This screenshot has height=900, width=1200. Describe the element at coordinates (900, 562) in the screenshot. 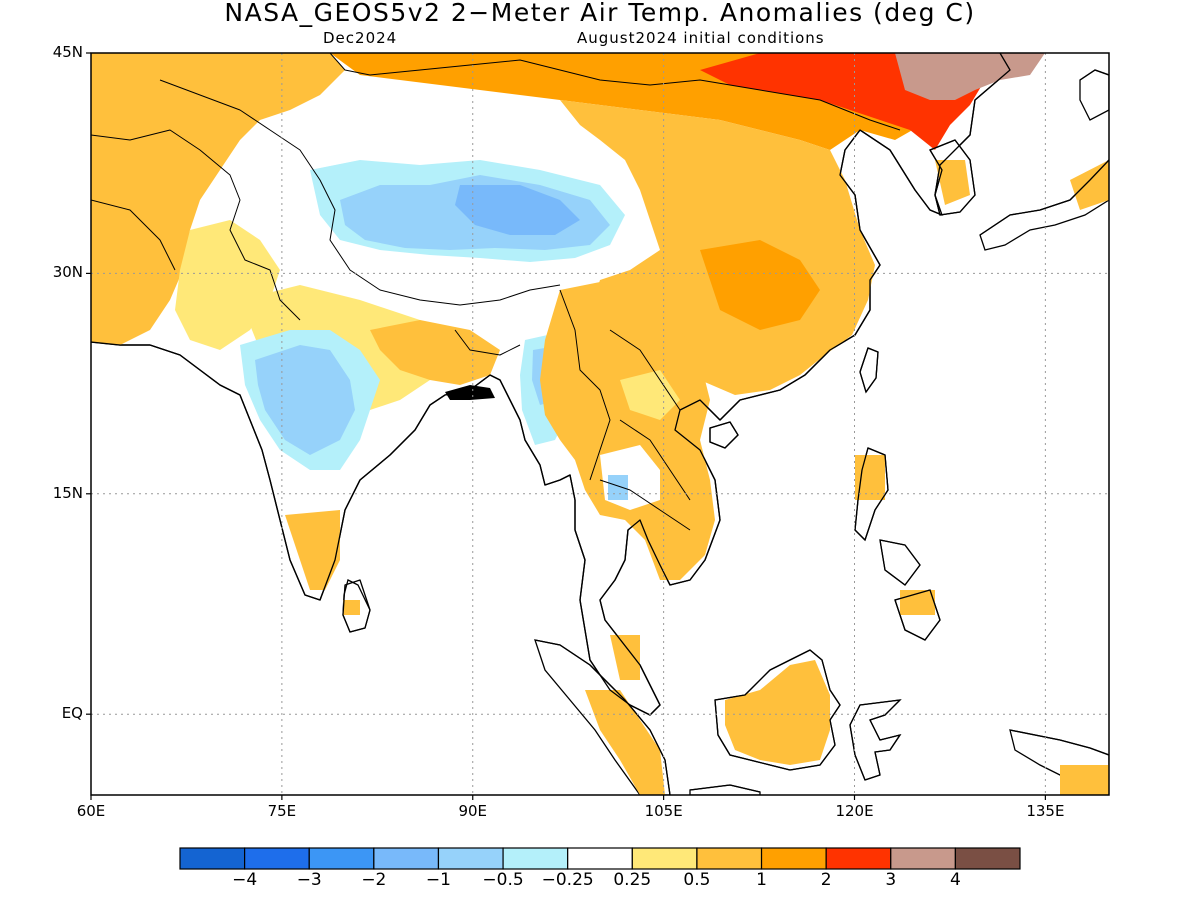

I see `land-philippines-visayas` at that location.